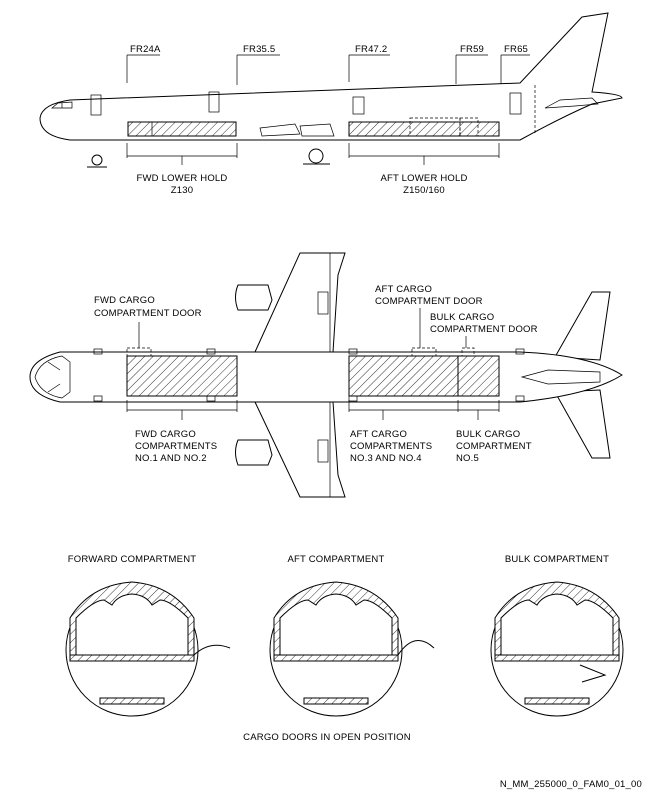  I want to click on frame-label-fr24a: FR24A, so click(145, 49).